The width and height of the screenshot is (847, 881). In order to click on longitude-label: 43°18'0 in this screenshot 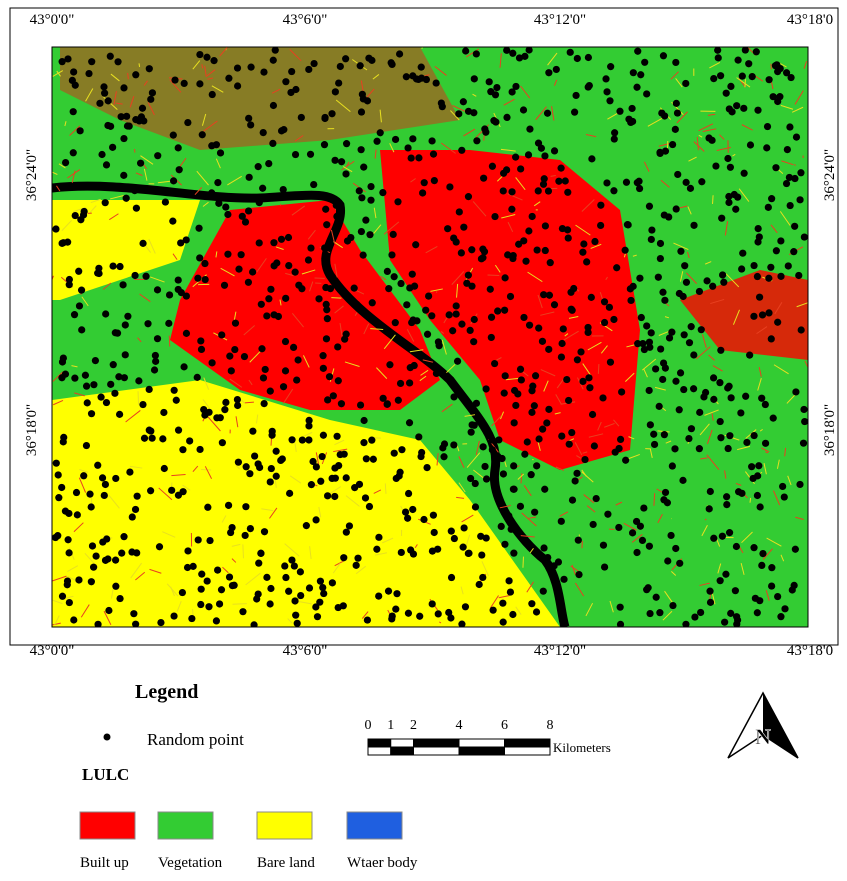, I will do `click(810, 651)`.